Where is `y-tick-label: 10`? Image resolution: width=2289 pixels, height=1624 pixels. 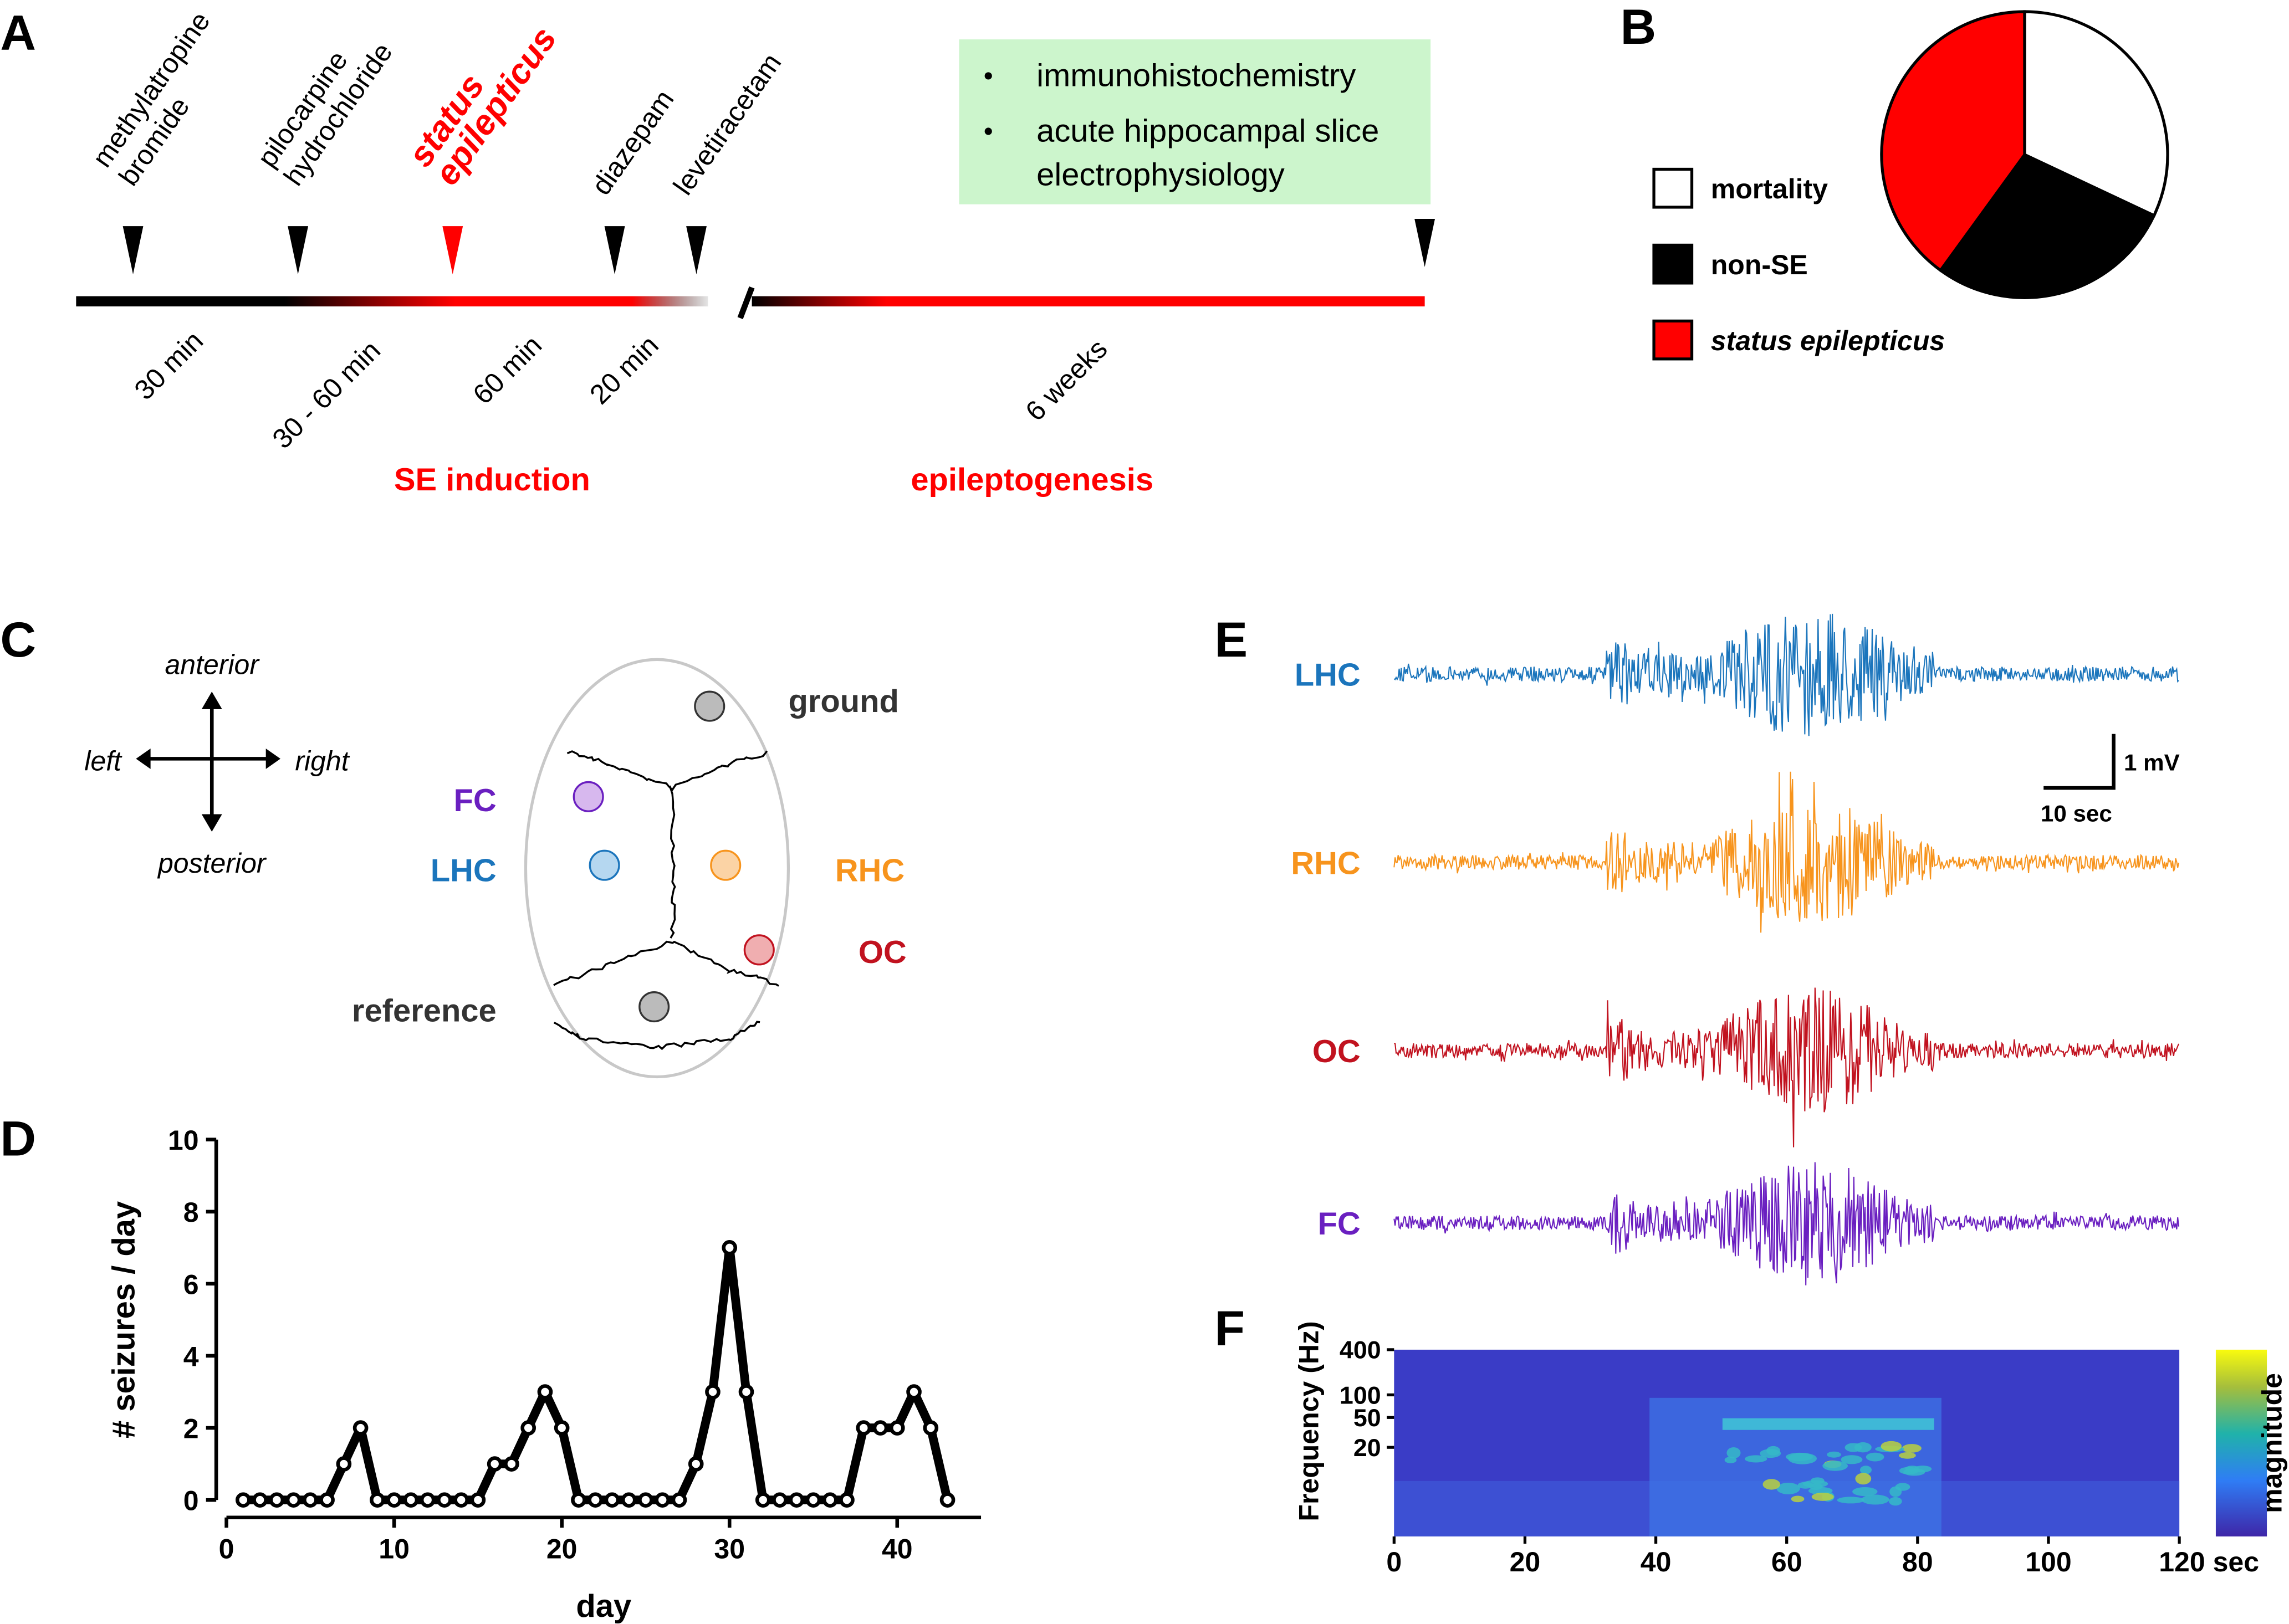 y-tick-label: 10 is located at coordinates (183, 1140).